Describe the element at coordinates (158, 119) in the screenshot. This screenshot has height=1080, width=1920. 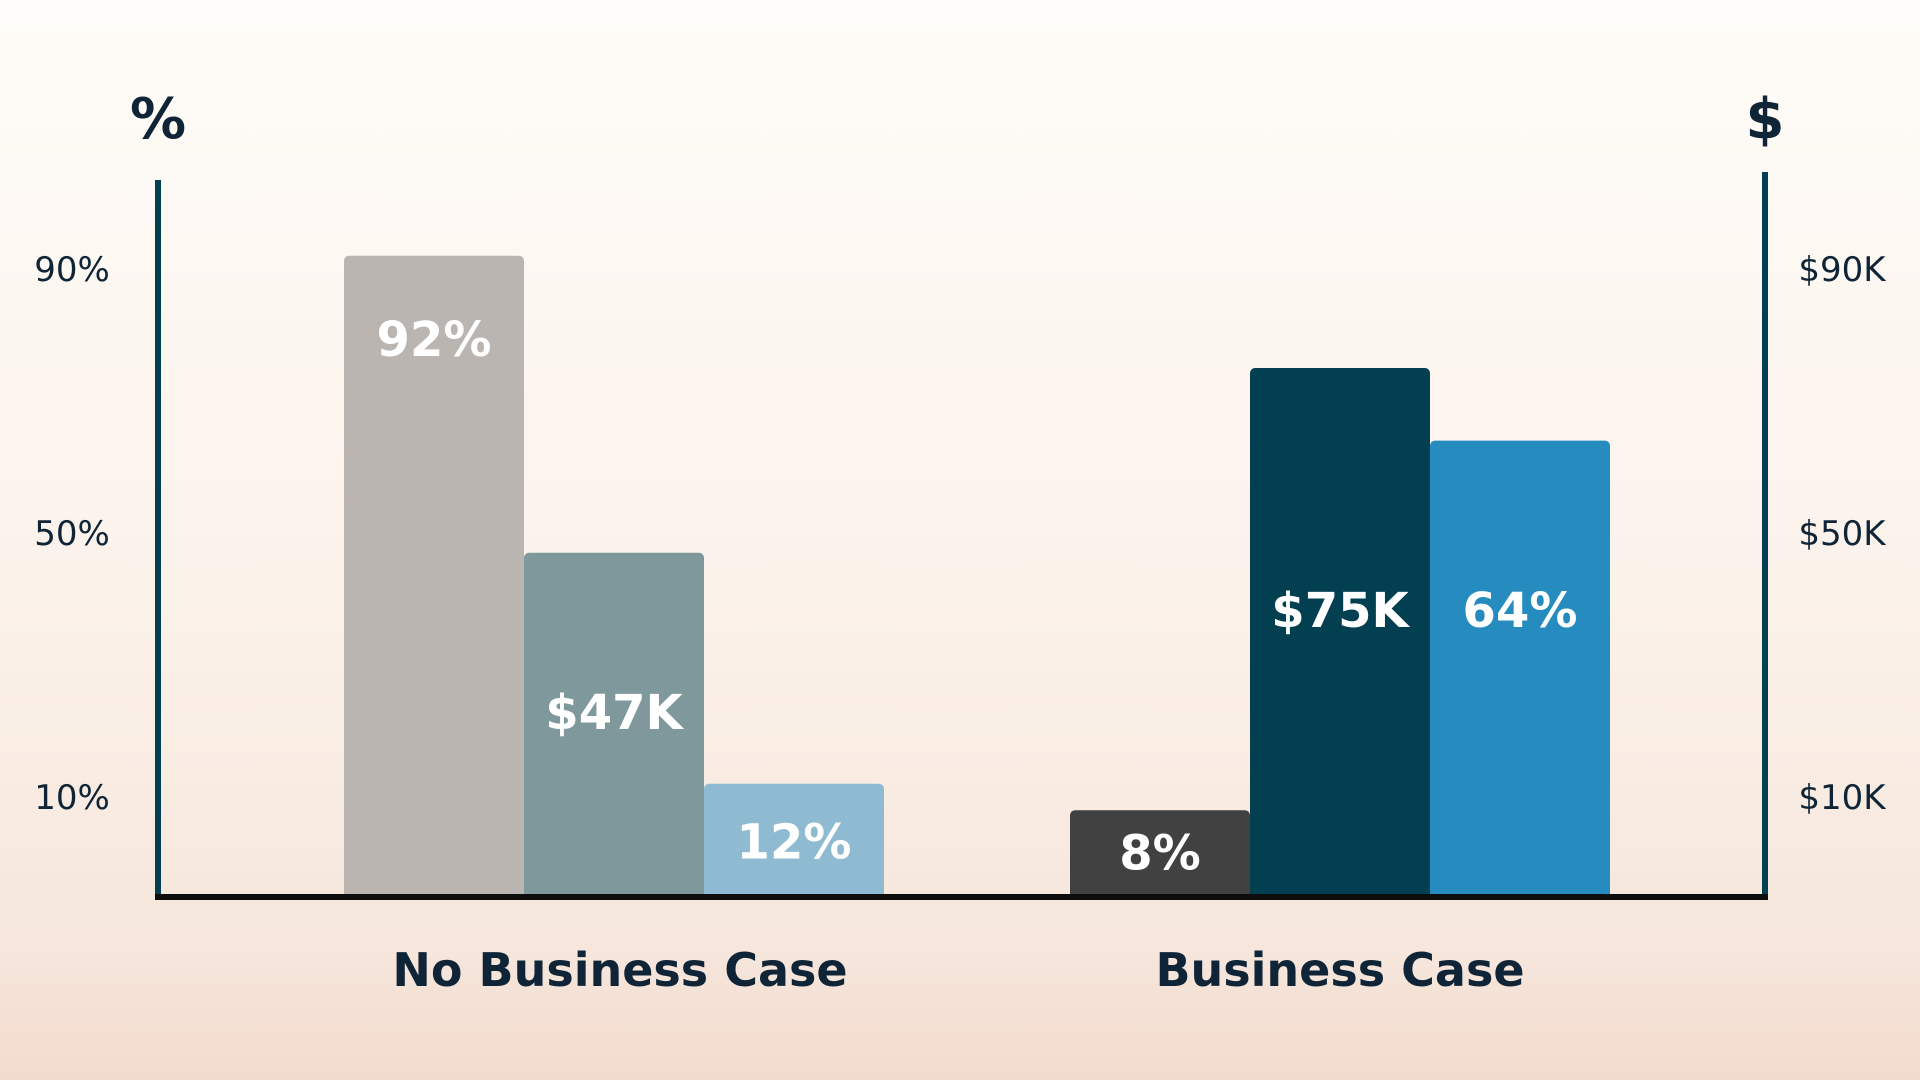
I see `left-axis-unit-label: %` at that location.